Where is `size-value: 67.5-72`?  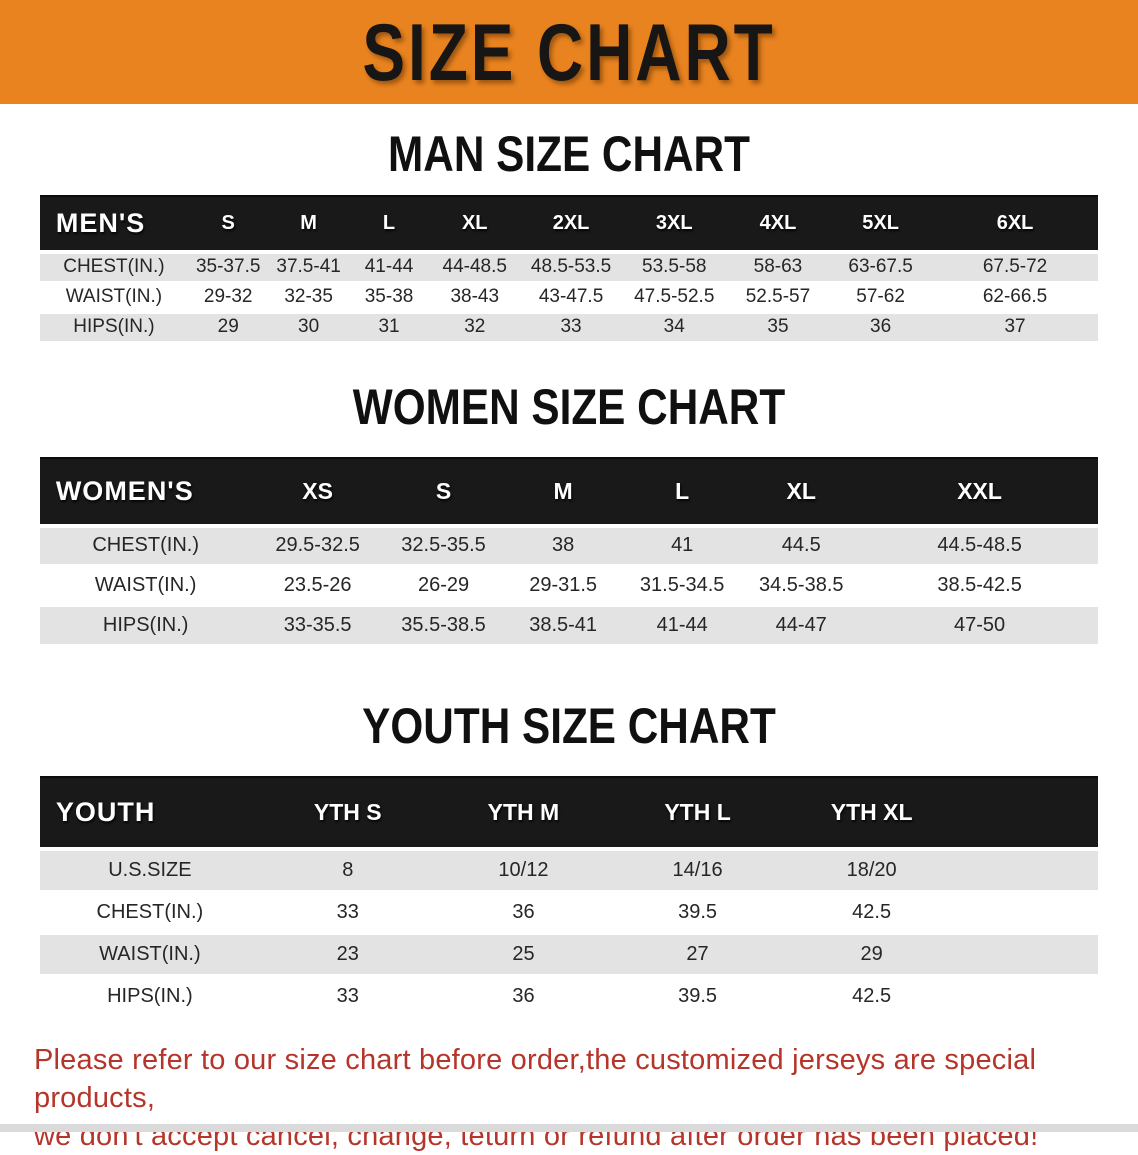 size-value: 67.5-72 is located at coordinates (1015, 268).